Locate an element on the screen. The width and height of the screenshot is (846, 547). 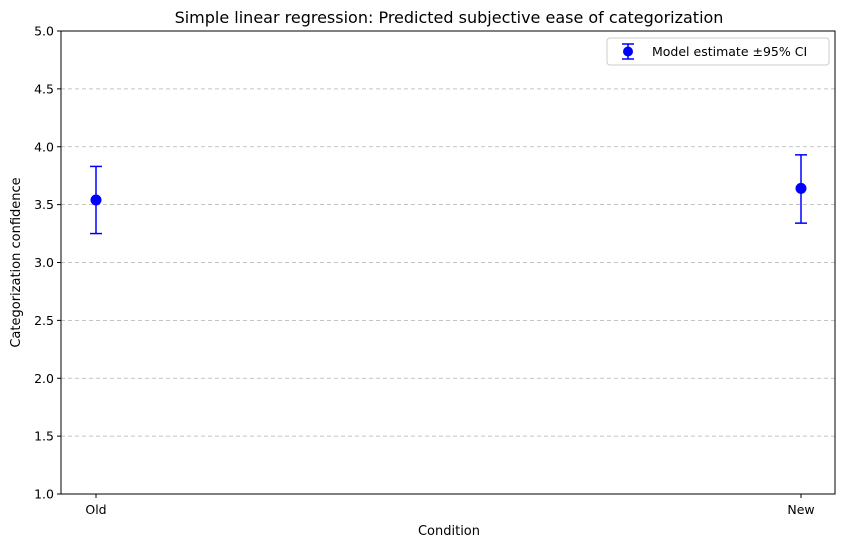
y-tick-label: 5.0 is located at coordinates (44, 31).